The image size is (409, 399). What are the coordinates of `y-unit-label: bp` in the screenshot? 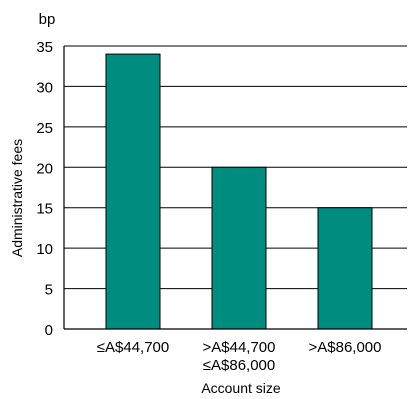 It's located at (47, 19).